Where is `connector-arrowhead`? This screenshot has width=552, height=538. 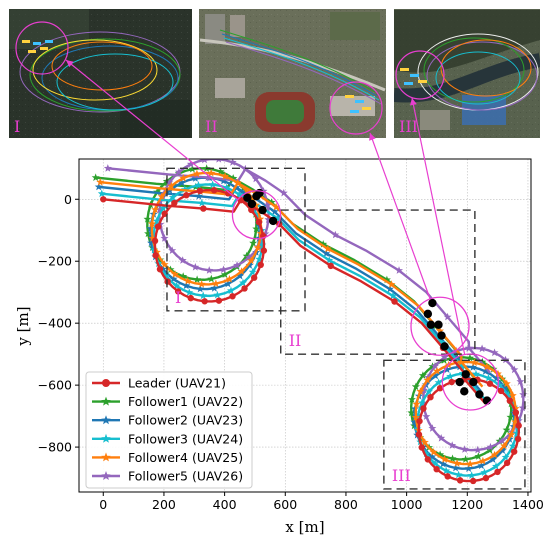 connector-arrowhead is located at coordinates (413, 102).